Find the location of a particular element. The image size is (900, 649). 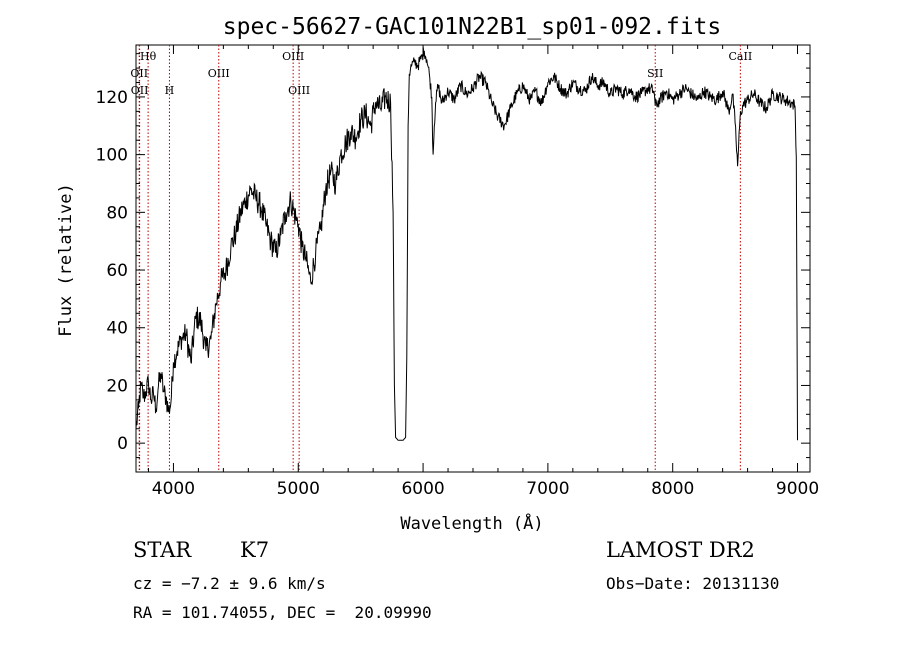

object-subclass: K7 is located at coordinates (255, 550).